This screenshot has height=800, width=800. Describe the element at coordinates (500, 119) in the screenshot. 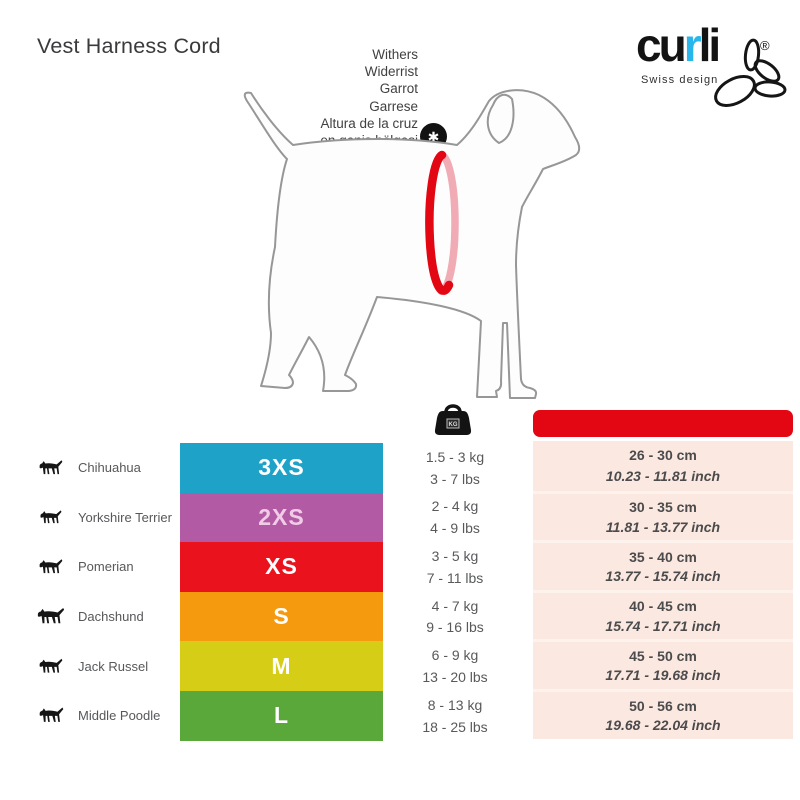

I see `dog-ear` at that location.